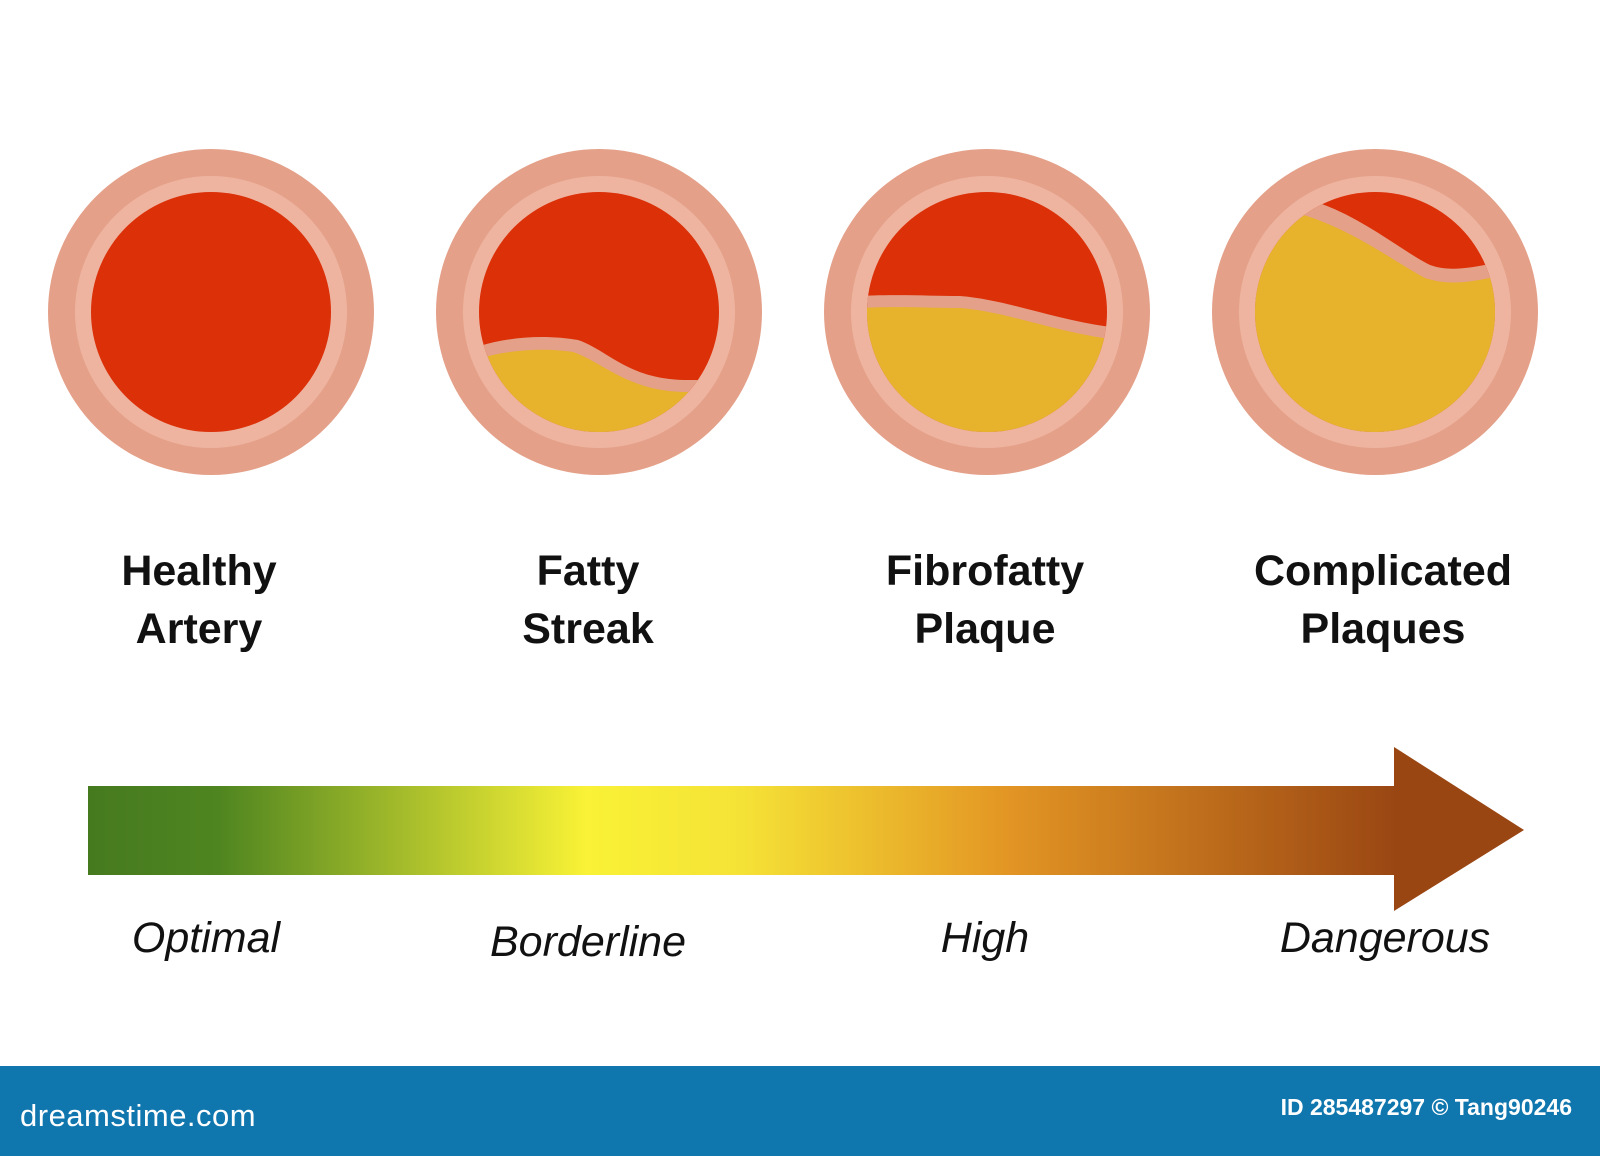 The image size is (1600, 1156). Describe the element at coordinates (985, 571) in the screenshot. I see `stage-line1: Fibrofatty` at that location.